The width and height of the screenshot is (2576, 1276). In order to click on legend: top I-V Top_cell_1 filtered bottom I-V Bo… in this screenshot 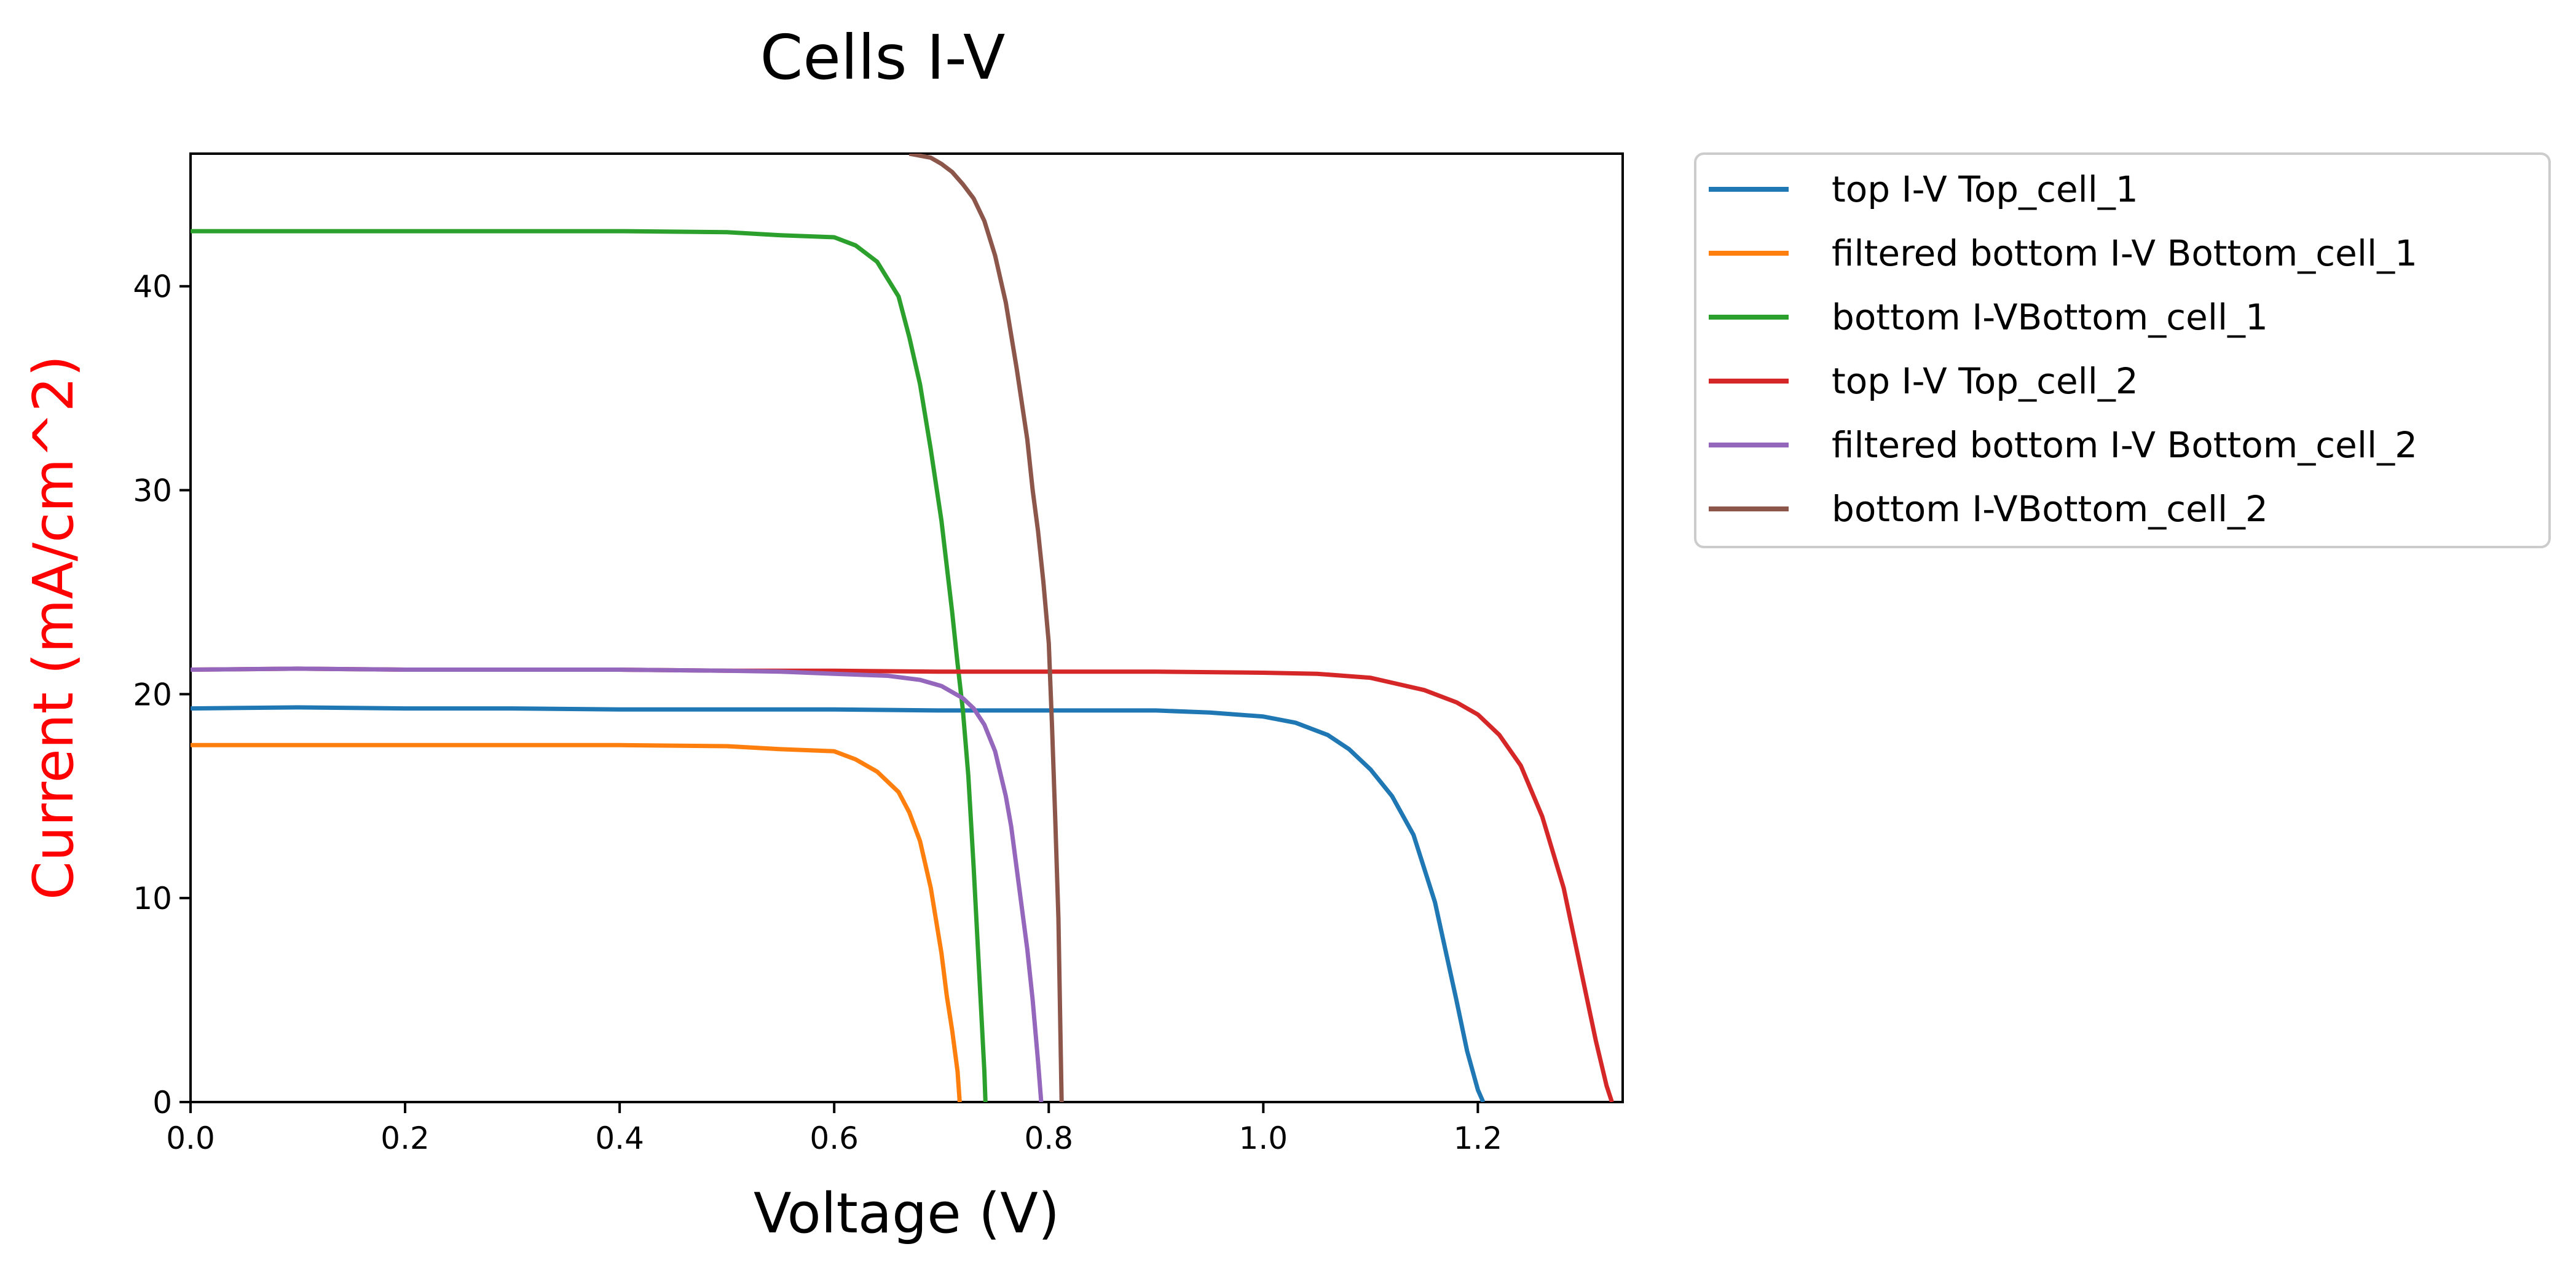, I will do `click(2123, 350)`.